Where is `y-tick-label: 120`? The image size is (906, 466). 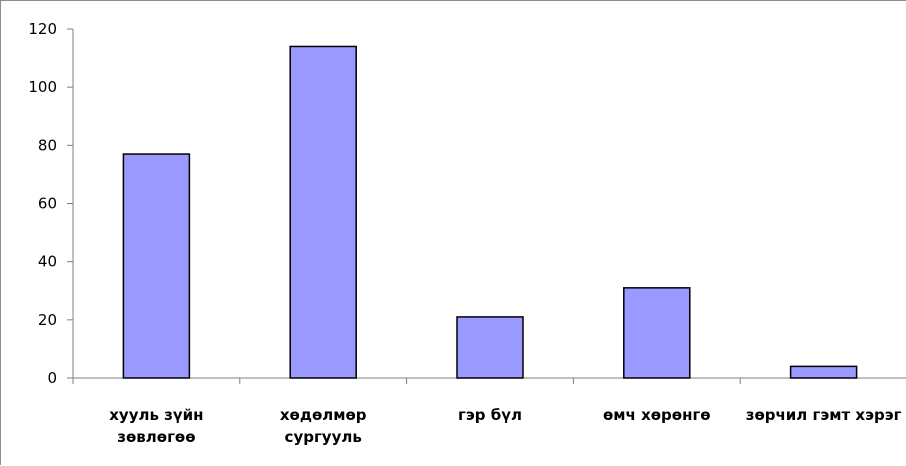 y-tick-label: 120 is located at coordinates (42, 29).